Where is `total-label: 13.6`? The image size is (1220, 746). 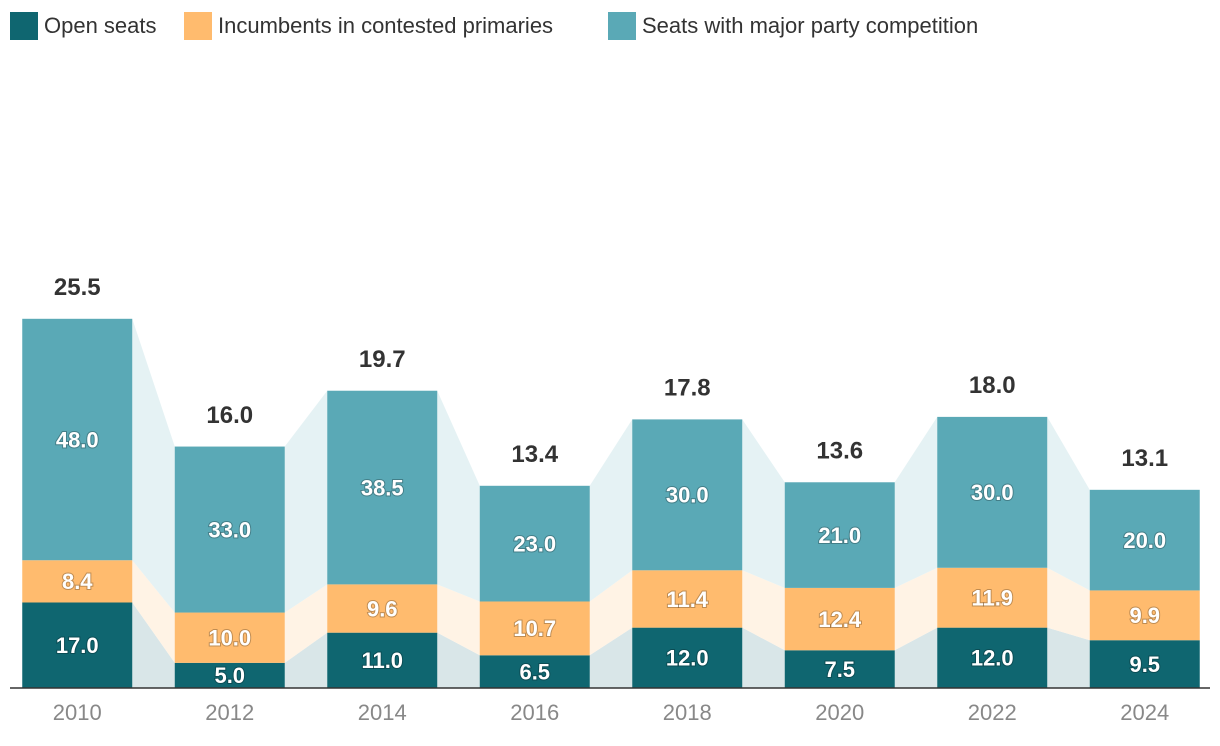 total-label: 13.6 is located at coordinates (839, 451).